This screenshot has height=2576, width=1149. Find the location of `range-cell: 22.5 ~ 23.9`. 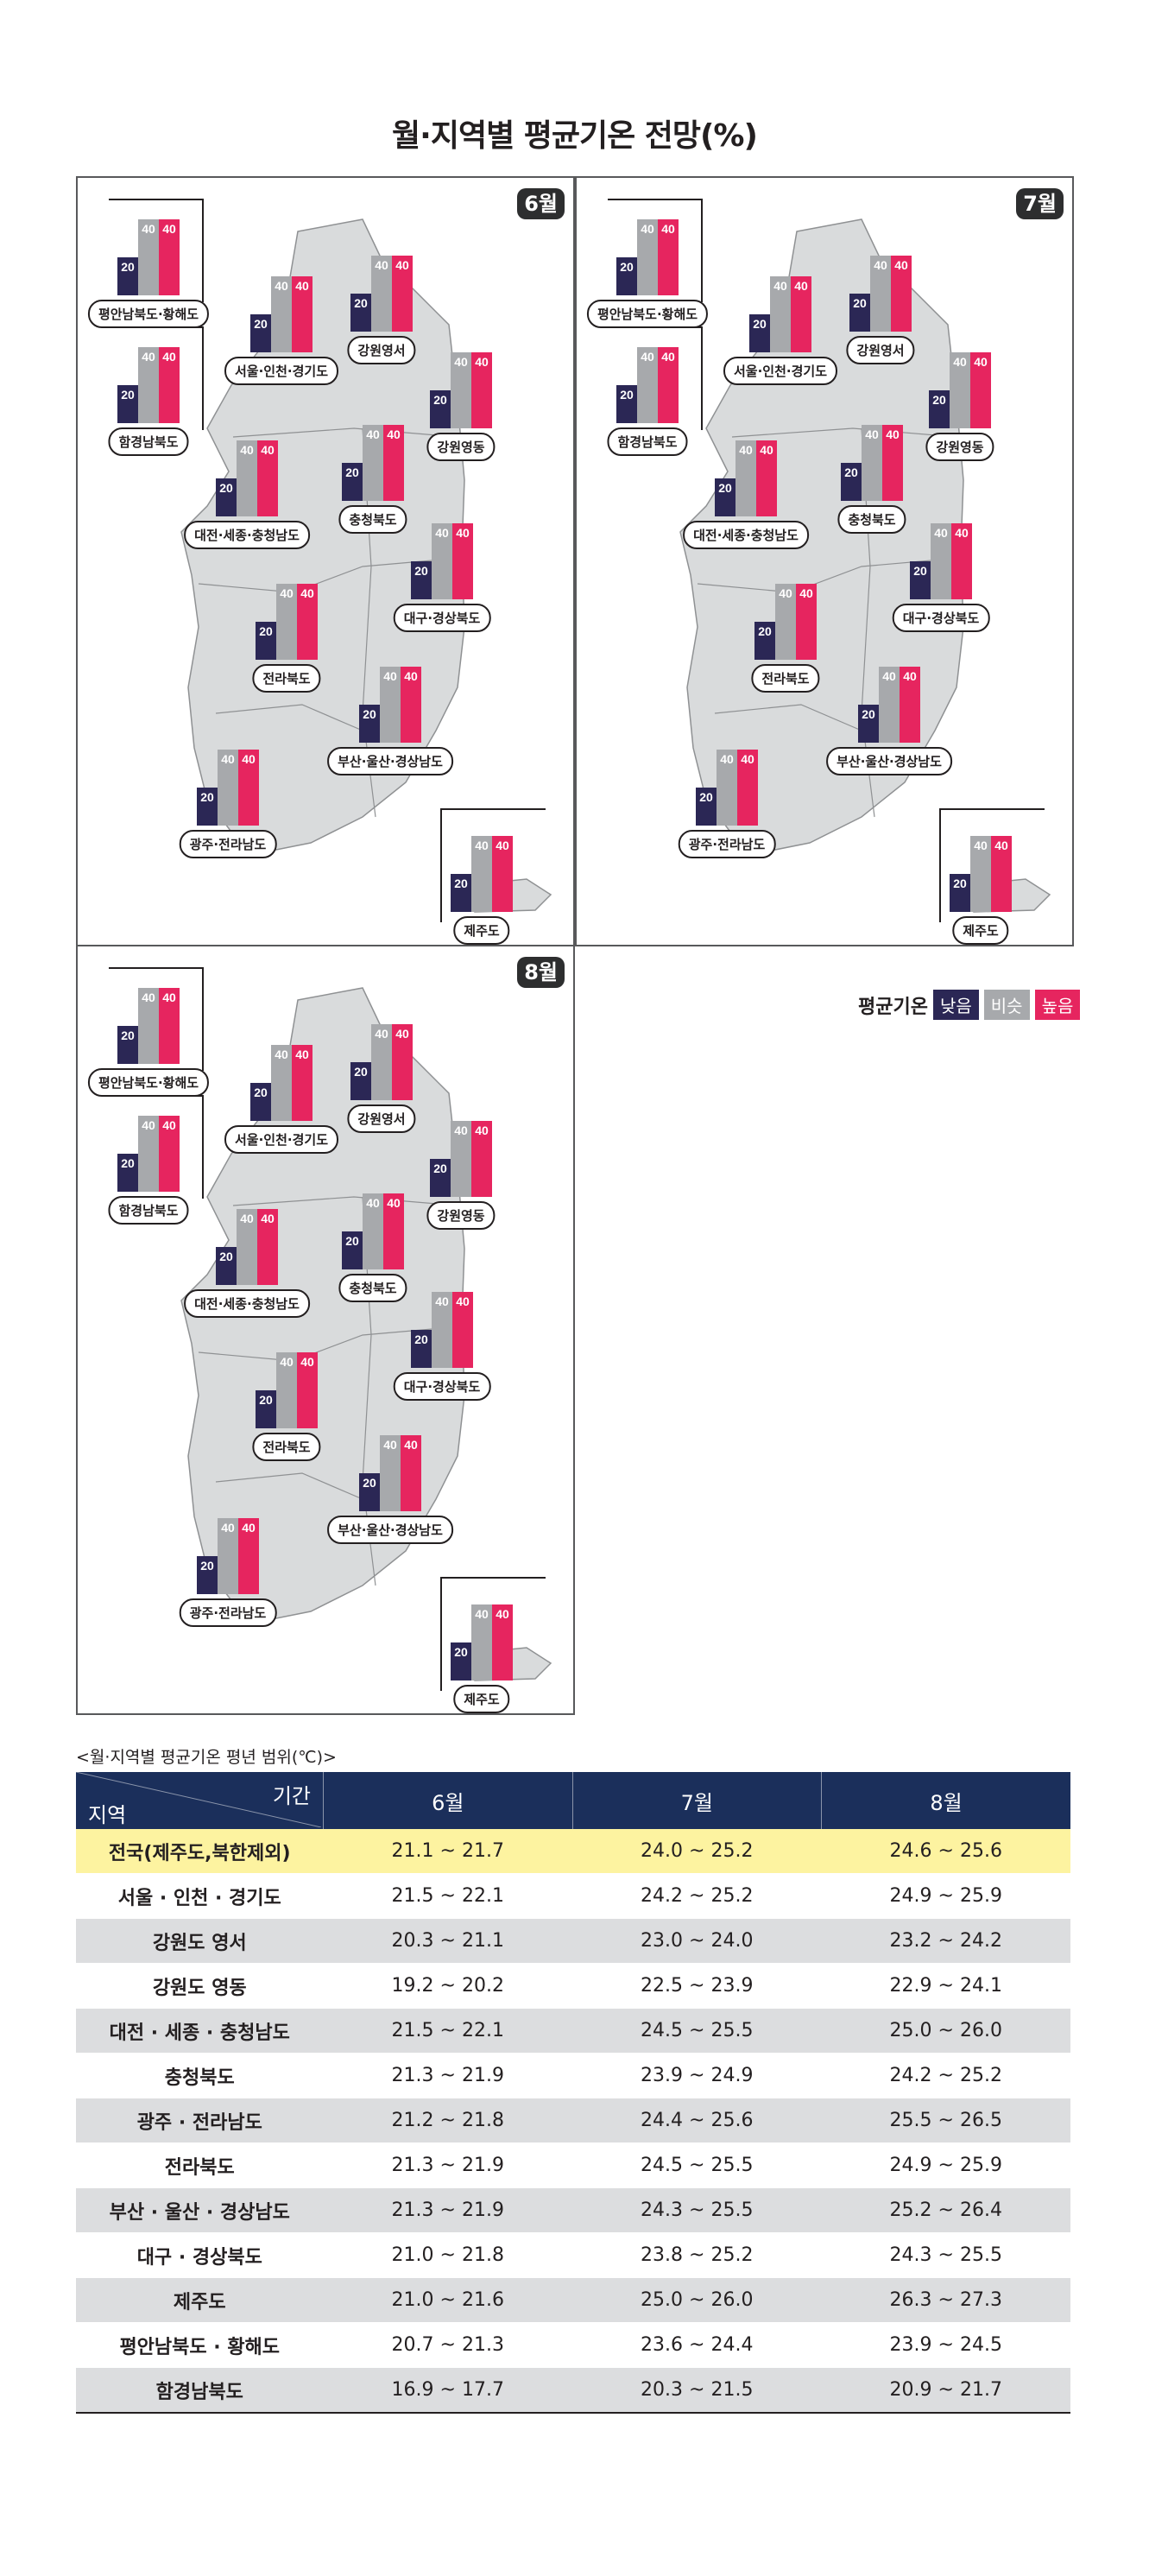

range-cell: 22.5 ~ 23.9 is located at coordinates (697, 1986).